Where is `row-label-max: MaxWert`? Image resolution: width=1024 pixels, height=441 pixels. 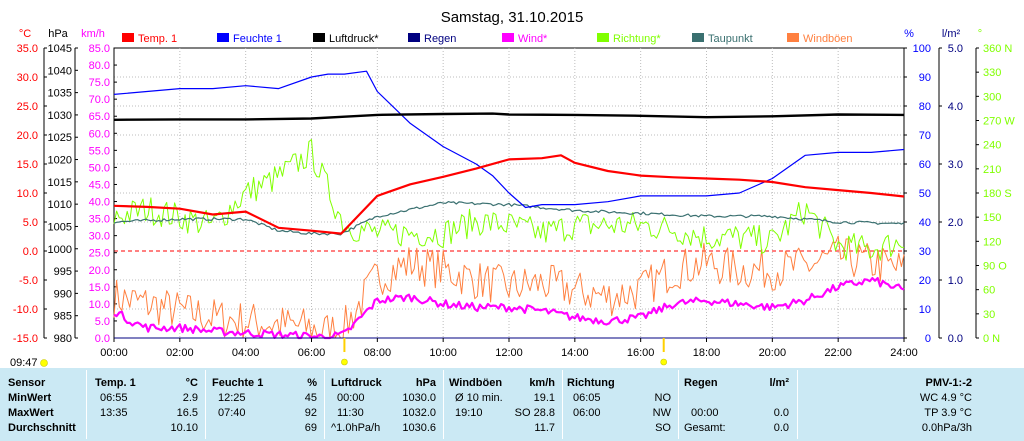 row-label-max: MaxWert is located at coordinates (31, 413).